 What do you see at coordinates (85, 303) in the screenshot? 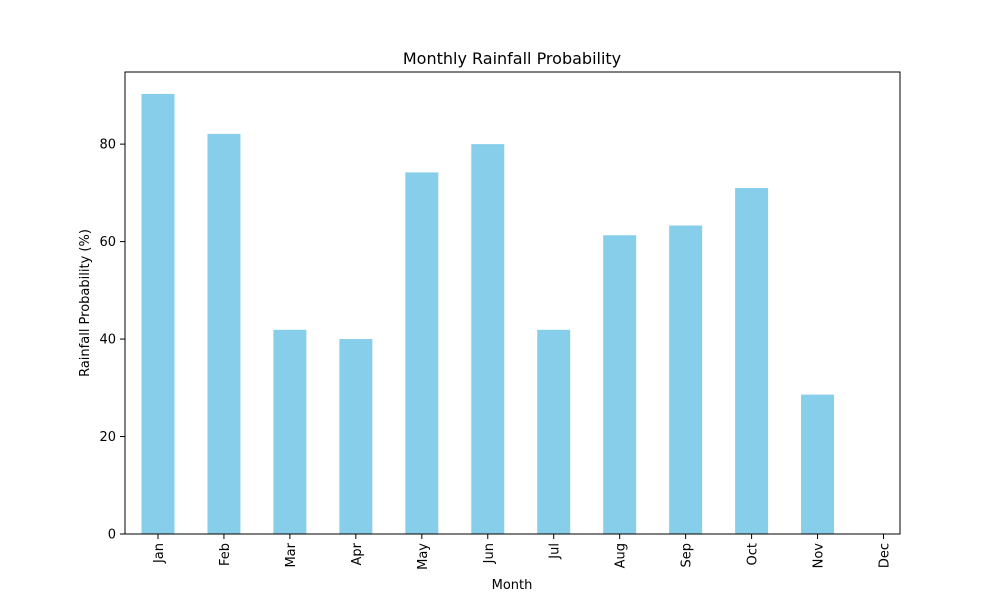
I see `y-axis-label: Rainfall Probability (%)` at bounding box center [85, 303].